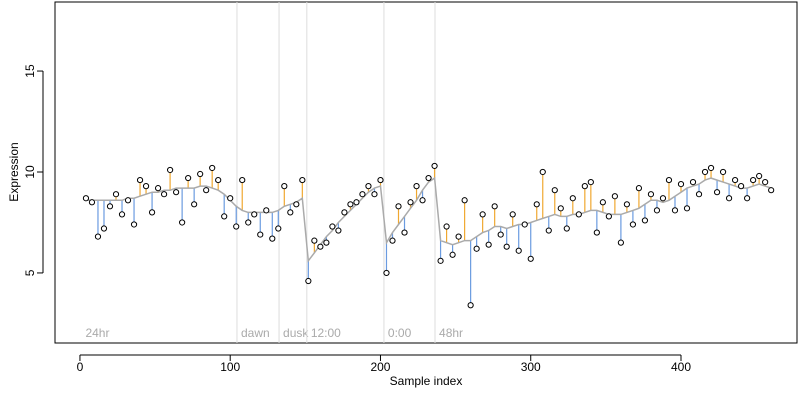 This screenshot has height=400, width=800. Describe the element at coordinates (326, 333) in the screenshot. I see `phase-label: 12:00` at that location.